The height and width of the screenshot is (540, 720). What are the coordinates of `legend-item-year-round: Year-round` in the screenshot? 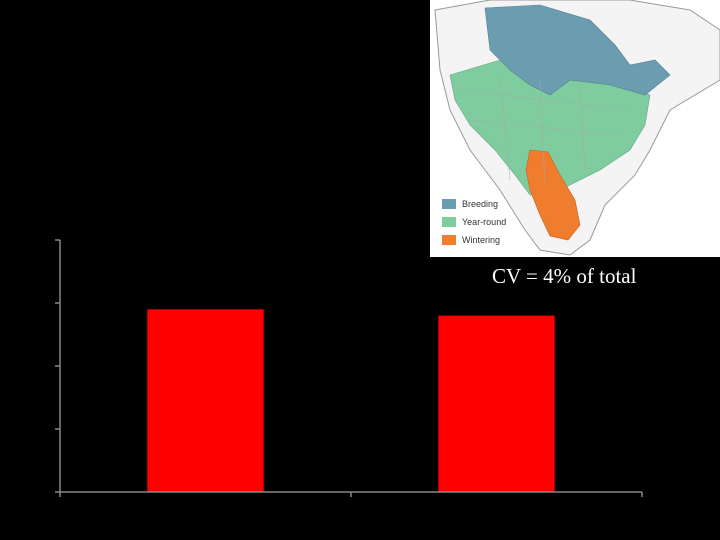 It's located at (474, 222).